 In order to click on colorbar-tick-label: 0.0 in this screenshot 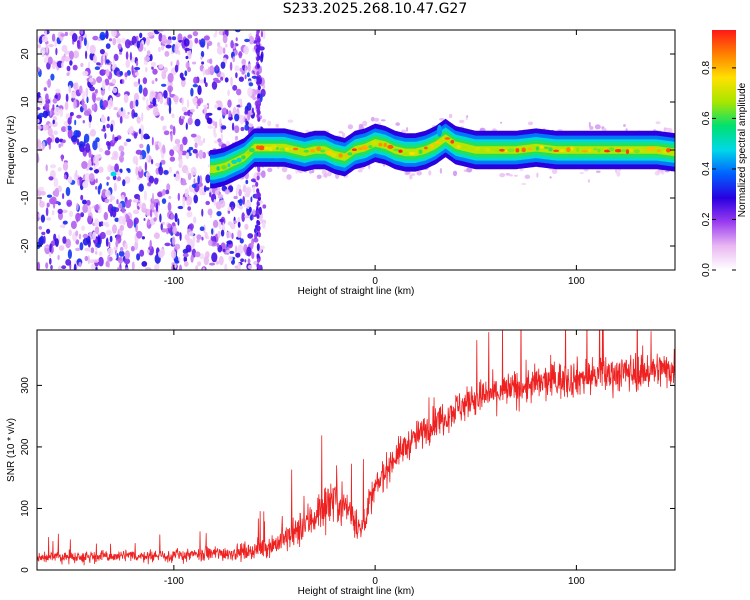, I will do `click(706, 270)`.